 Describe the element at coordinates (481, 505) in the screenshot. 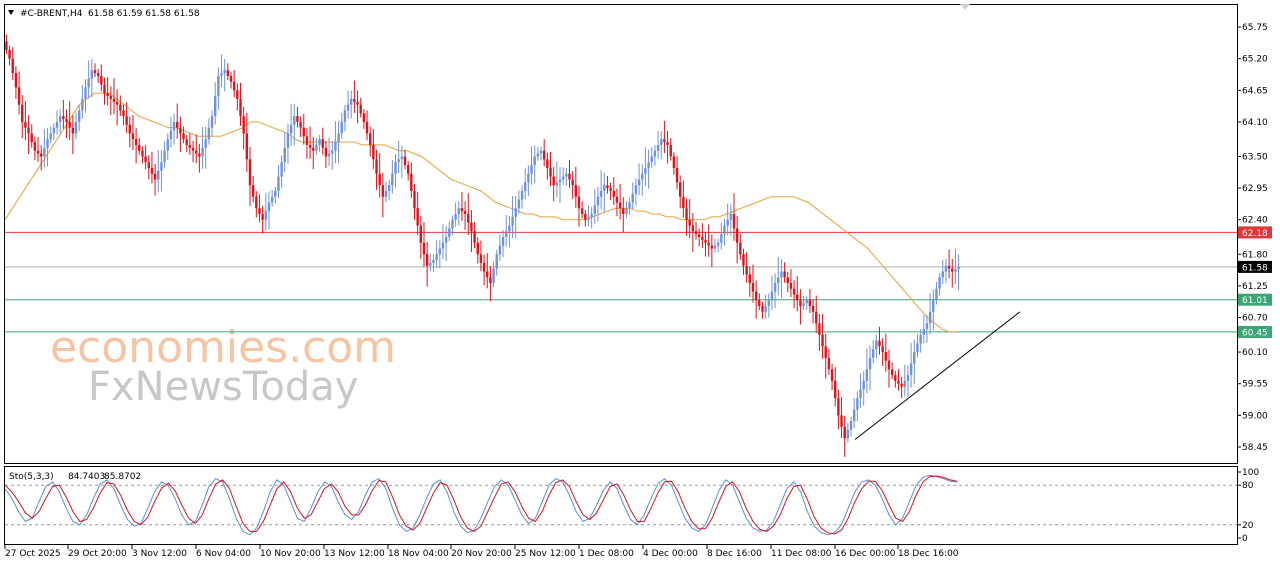

I see `stochastic-signal-line` at that location.